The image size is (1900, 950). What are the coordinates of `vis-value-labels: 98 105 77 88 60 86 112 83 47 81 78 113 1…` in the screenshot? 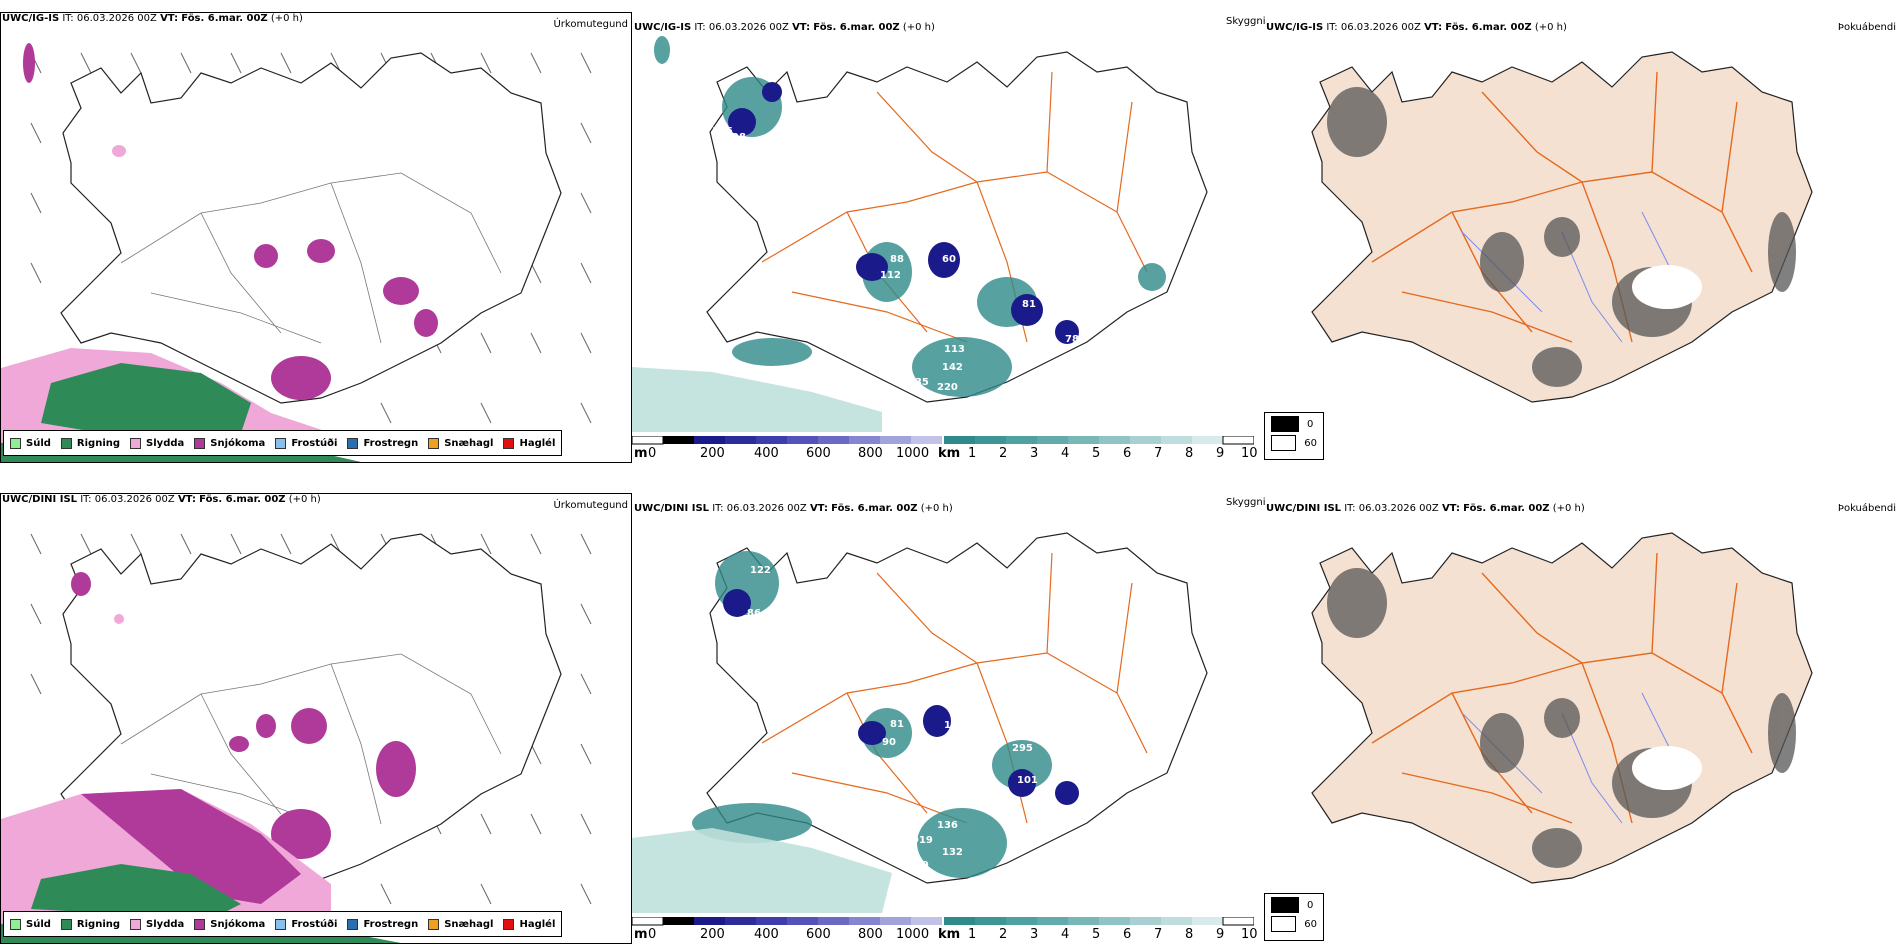 It's located at (895, 259).